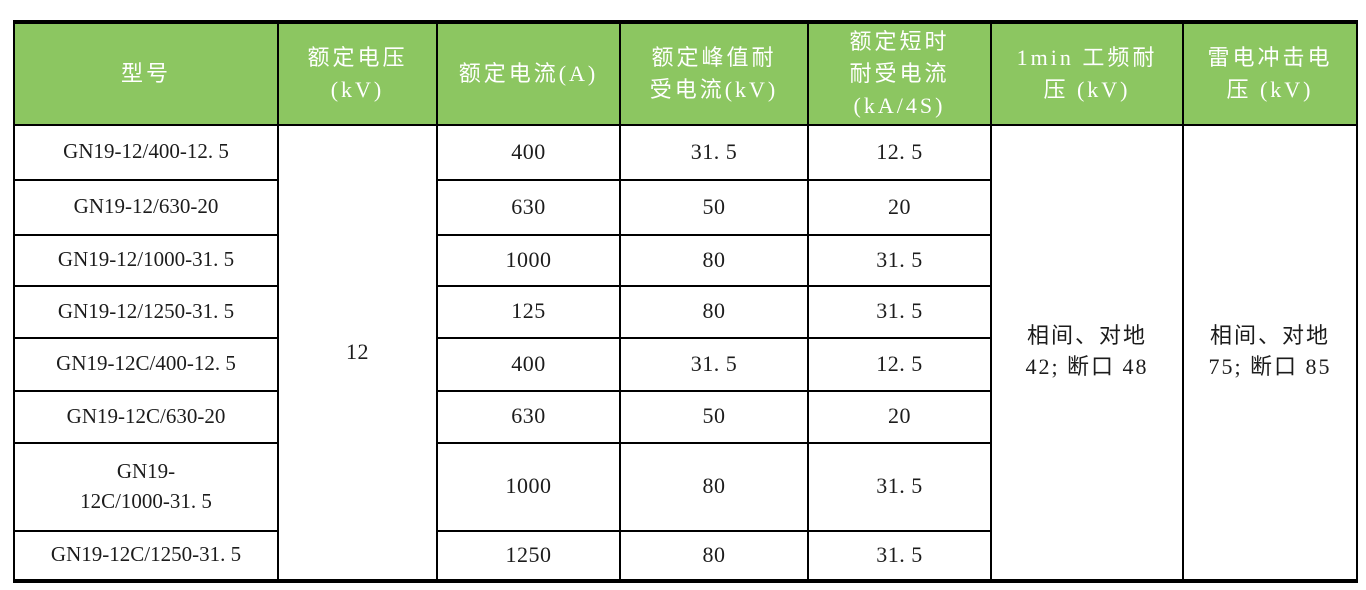  What do you see at coordinates (528, 73) in the screenshot?
I see `header-rated-current: 额定电流(A)` at bounding box center [528, 73].